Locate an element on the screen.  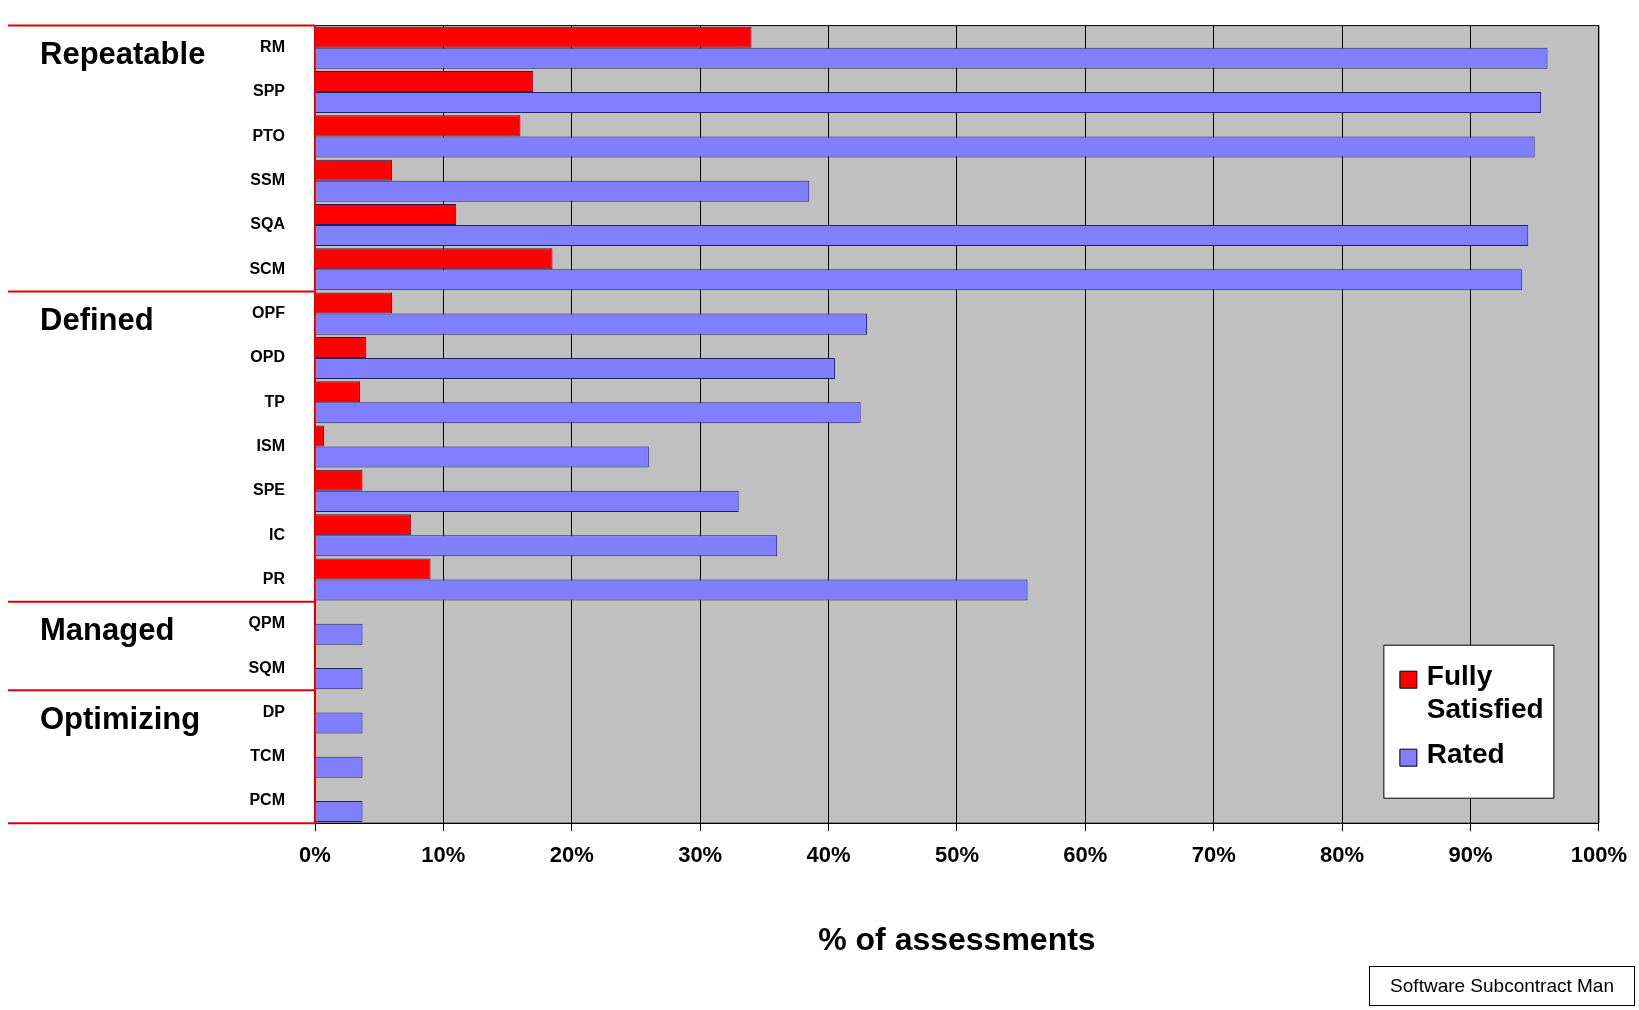
x-tick-label: 70% is located at coordinates (1213, 855).